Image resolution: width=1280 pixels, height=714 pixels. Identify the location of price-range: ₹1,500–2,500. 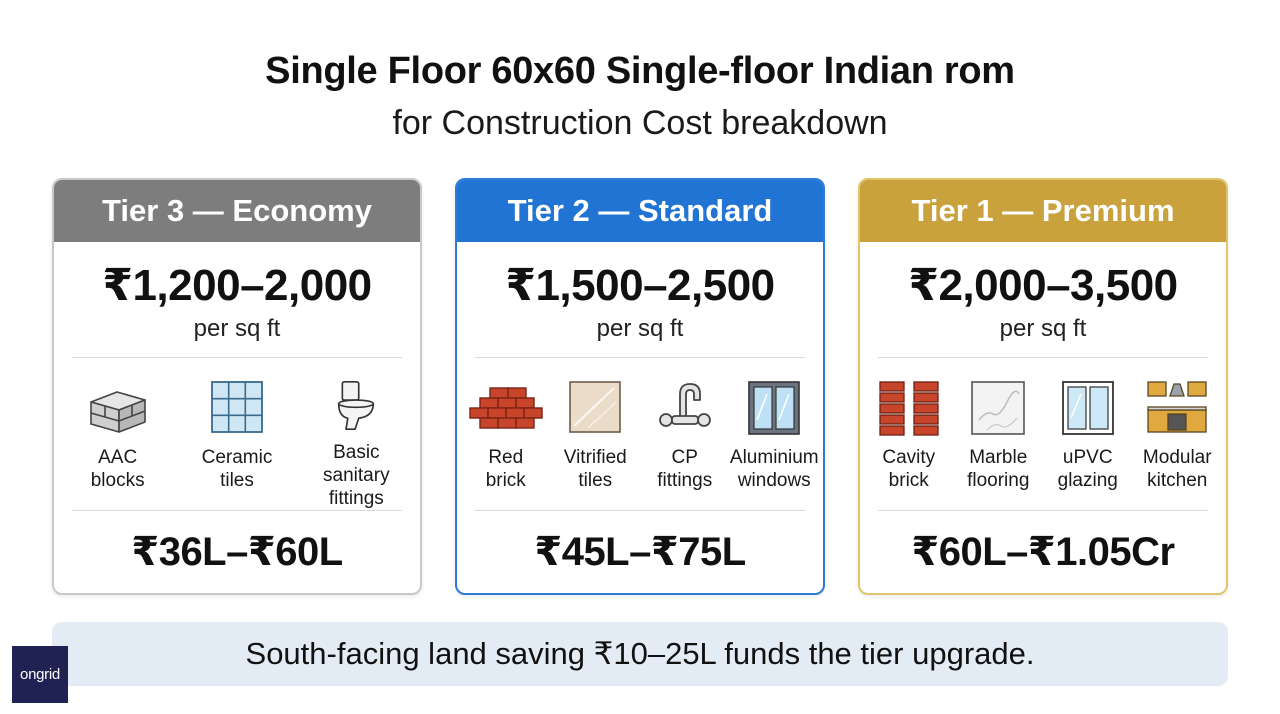
(640, 285).